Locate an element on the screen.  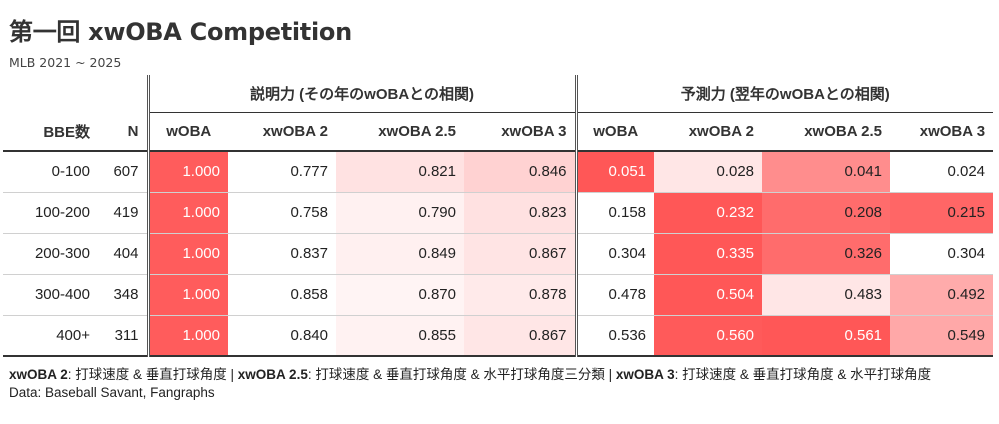
explain-cell: 0.837 is located at coordinates (282, 254).